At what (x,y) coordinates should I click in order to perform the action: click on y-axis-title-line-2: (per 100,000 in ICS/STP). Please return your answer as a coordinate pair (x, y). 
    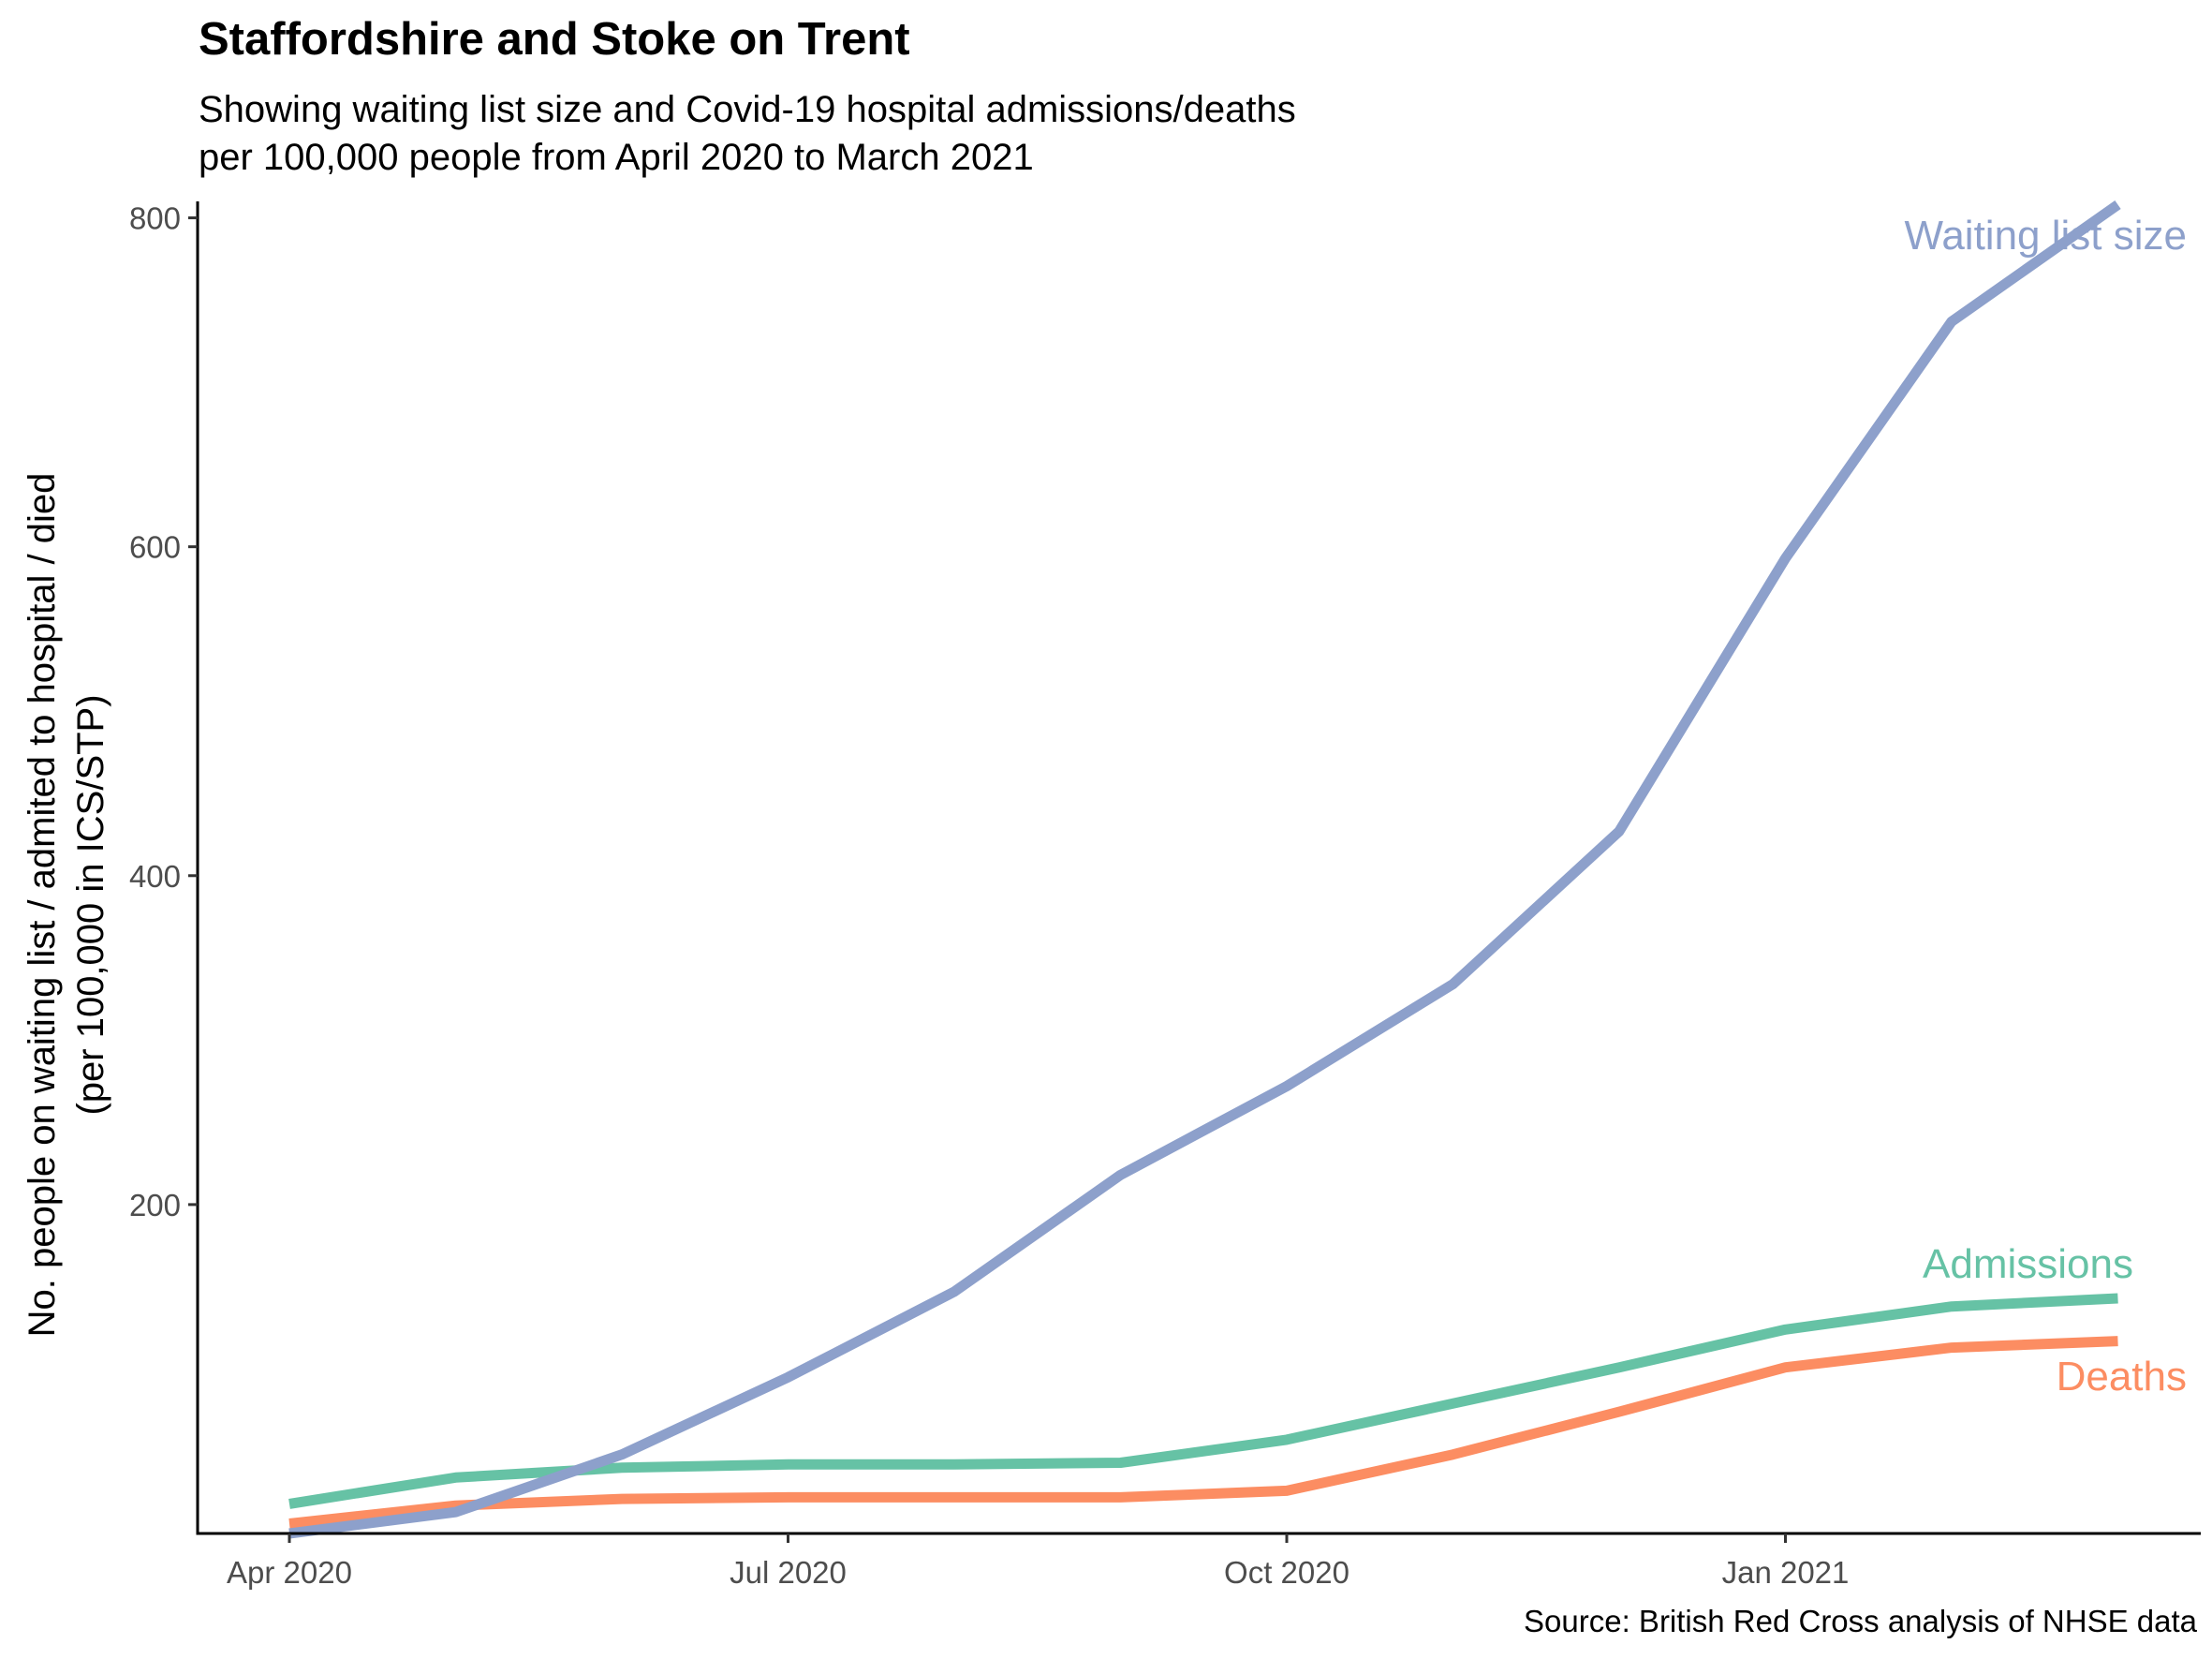
    Looking at the image, I should click on (90, 905).